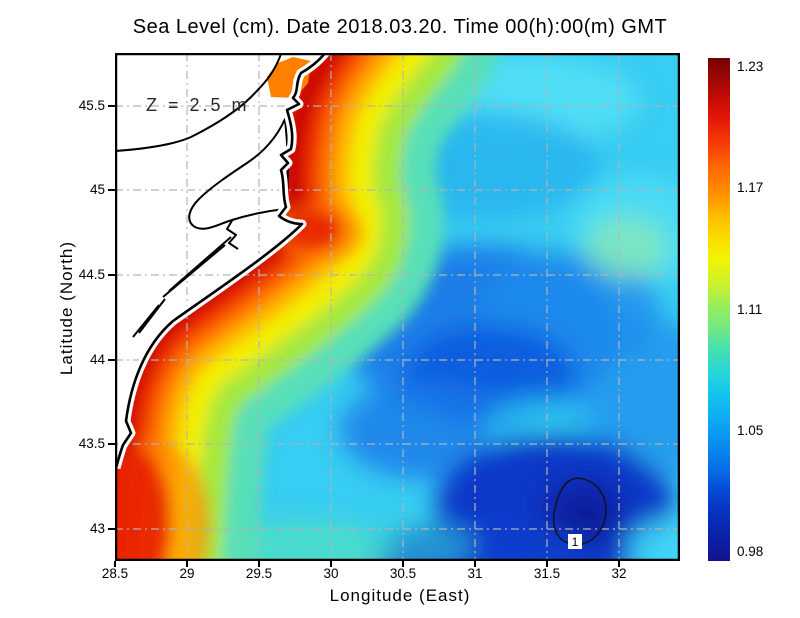  I want to click on x-tick-label: 31, so click(475, 573).